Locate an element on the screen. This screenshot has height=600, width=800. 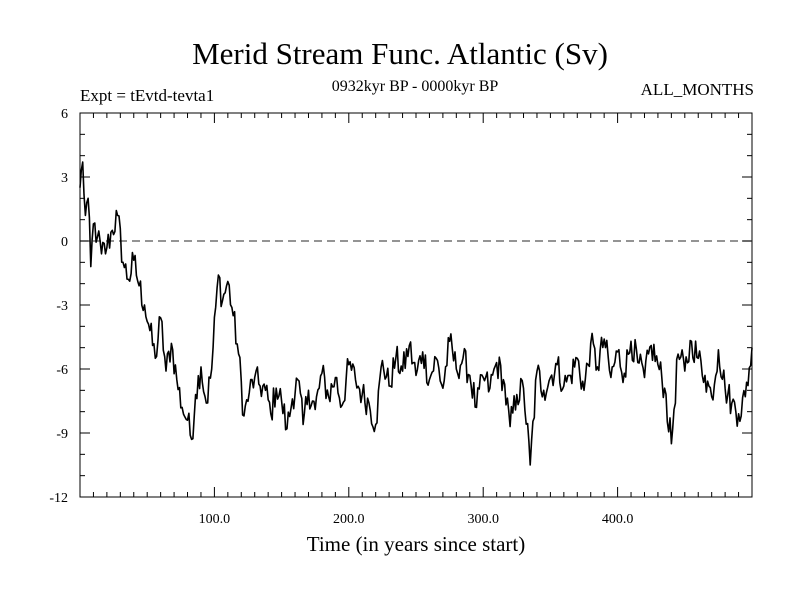
y-tick-label: -12 is located at coordinates (58, 498).